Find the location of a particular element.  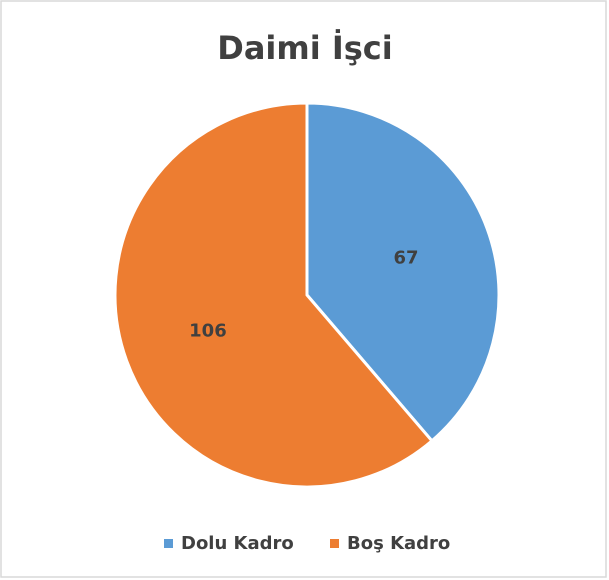

data-label: 106 is located at coordinates (208, 331).